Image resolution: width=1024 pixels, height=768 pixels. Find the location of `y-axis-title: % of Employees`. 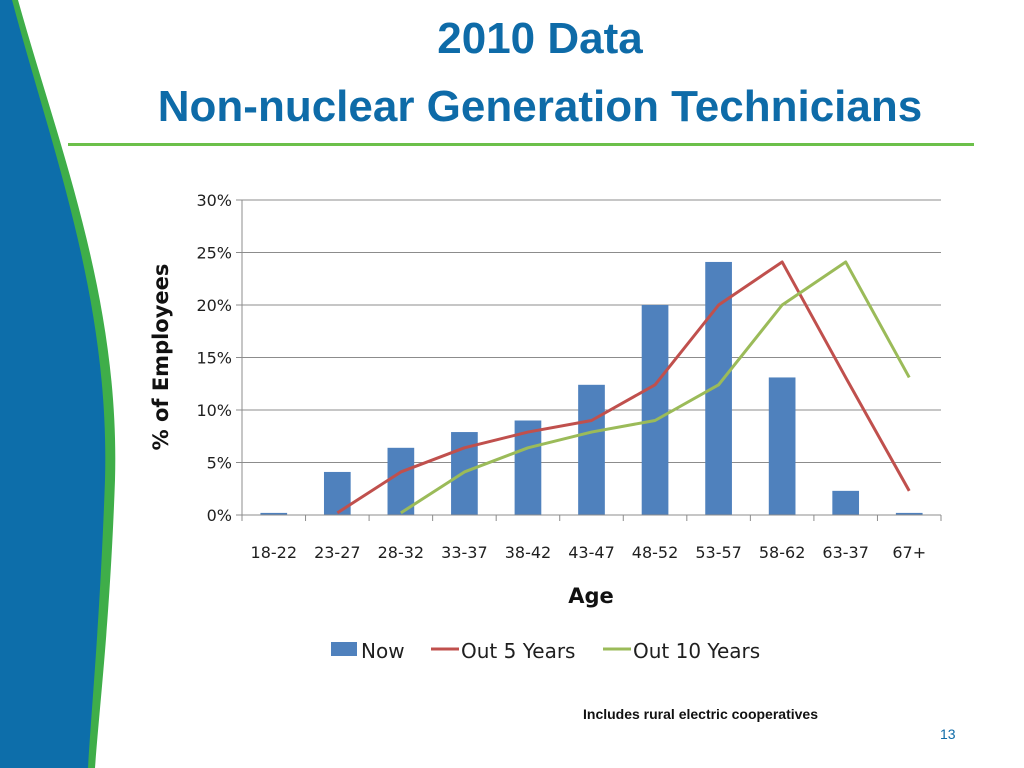

y-axis-title: % of Employees is located at coordinates (161, 357).